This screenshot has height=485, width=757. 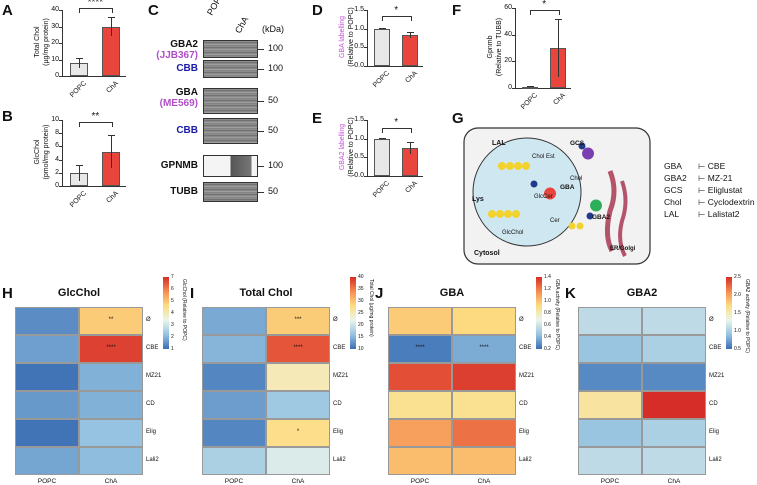 What do you see at coordinates (547, 289) in the screenshot?
I see `colorbar-tick: 1.2` at bounding box center [547, 289].